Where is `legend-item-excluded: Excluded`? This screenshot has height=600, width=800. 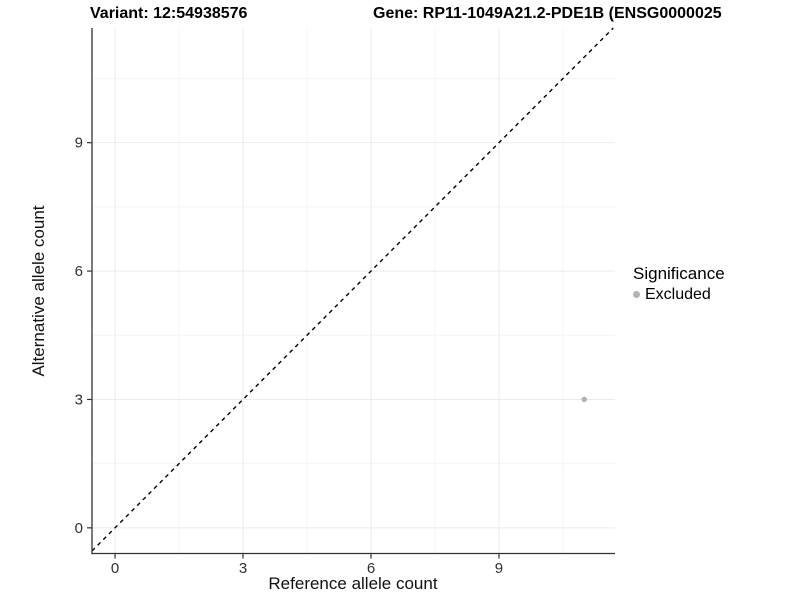 legend-item-excluded: Excluded is located at coordinates (679, 294).